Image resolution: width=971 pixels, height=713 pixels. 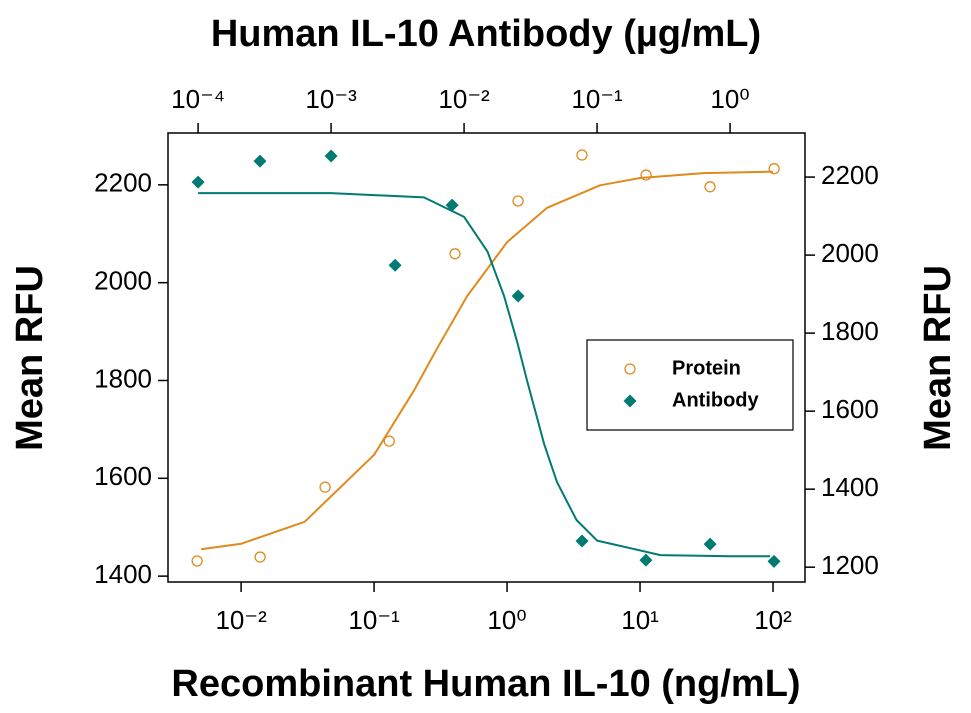 What do you see at coordinates (729, 99) in the screenshot?
I see `x2-tick-label: 10⁰` at bounding box center [729, 99].